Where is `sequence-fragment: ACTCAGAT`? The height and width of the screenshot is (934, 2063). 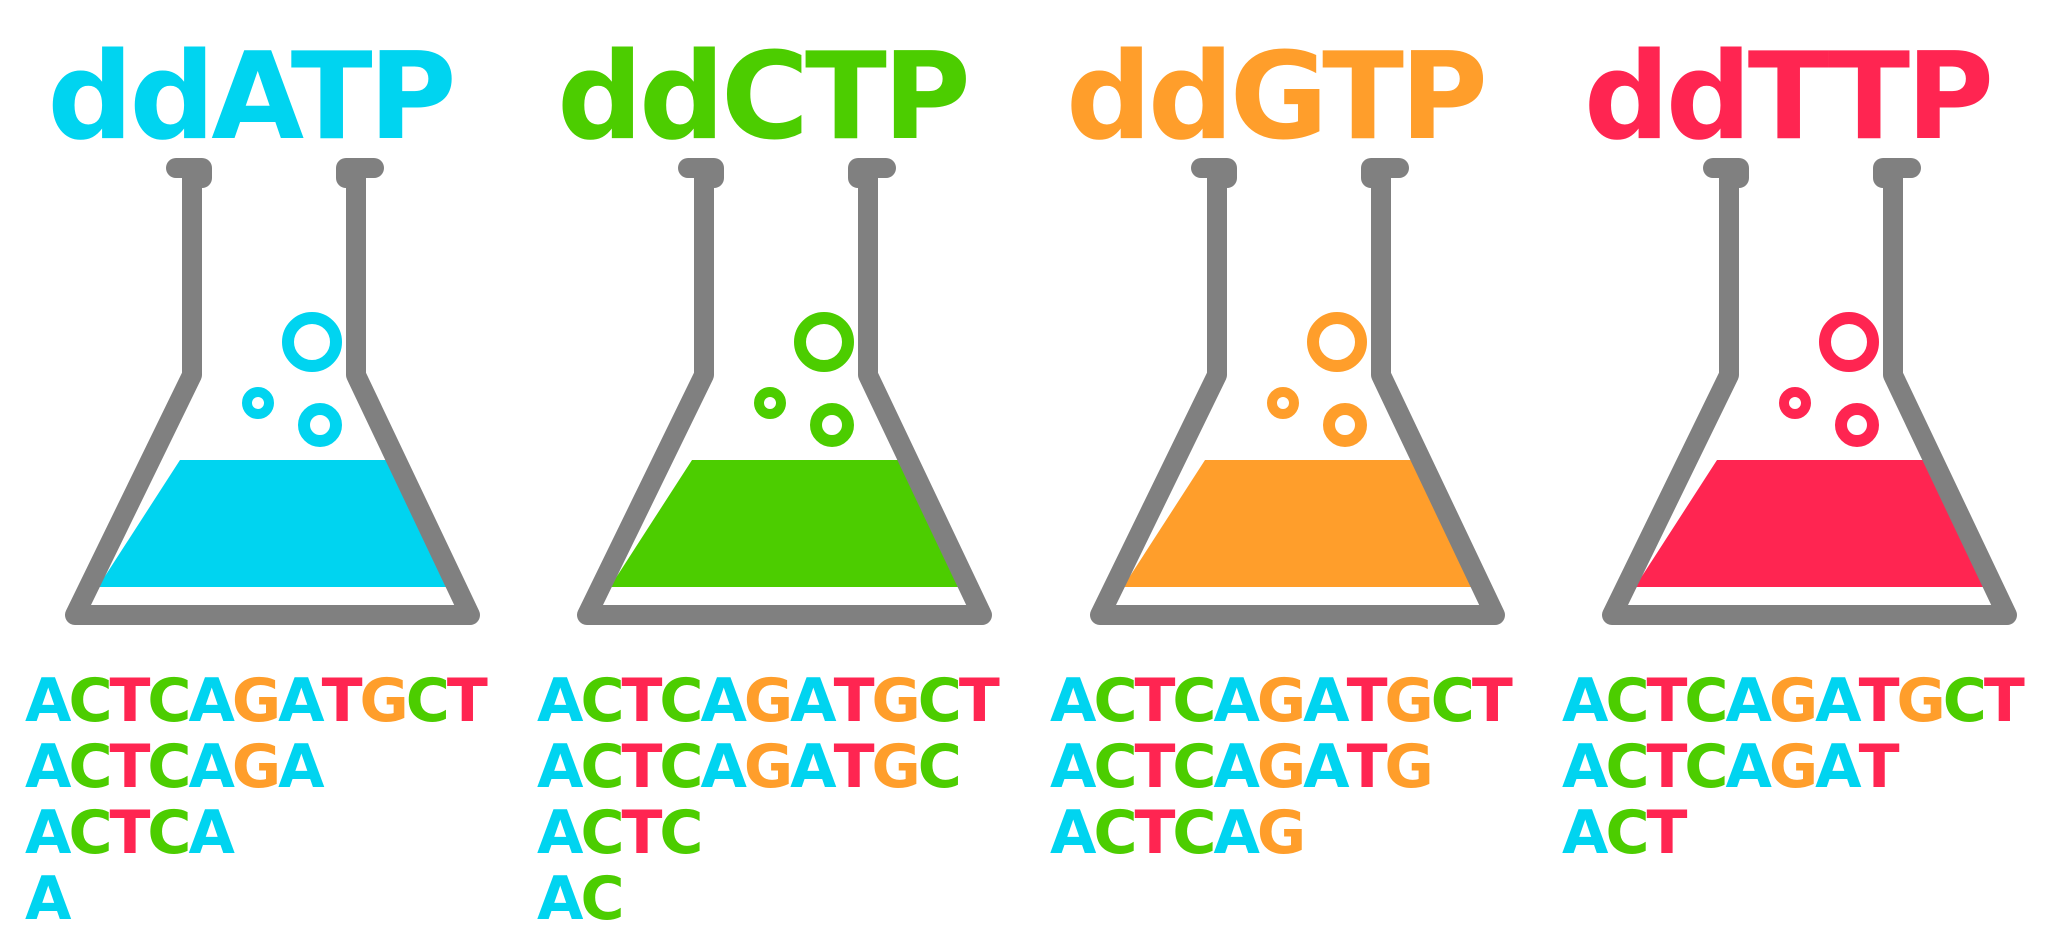 sequence-fragment: ACTCAGAT is located at coordinates (1802, 767).